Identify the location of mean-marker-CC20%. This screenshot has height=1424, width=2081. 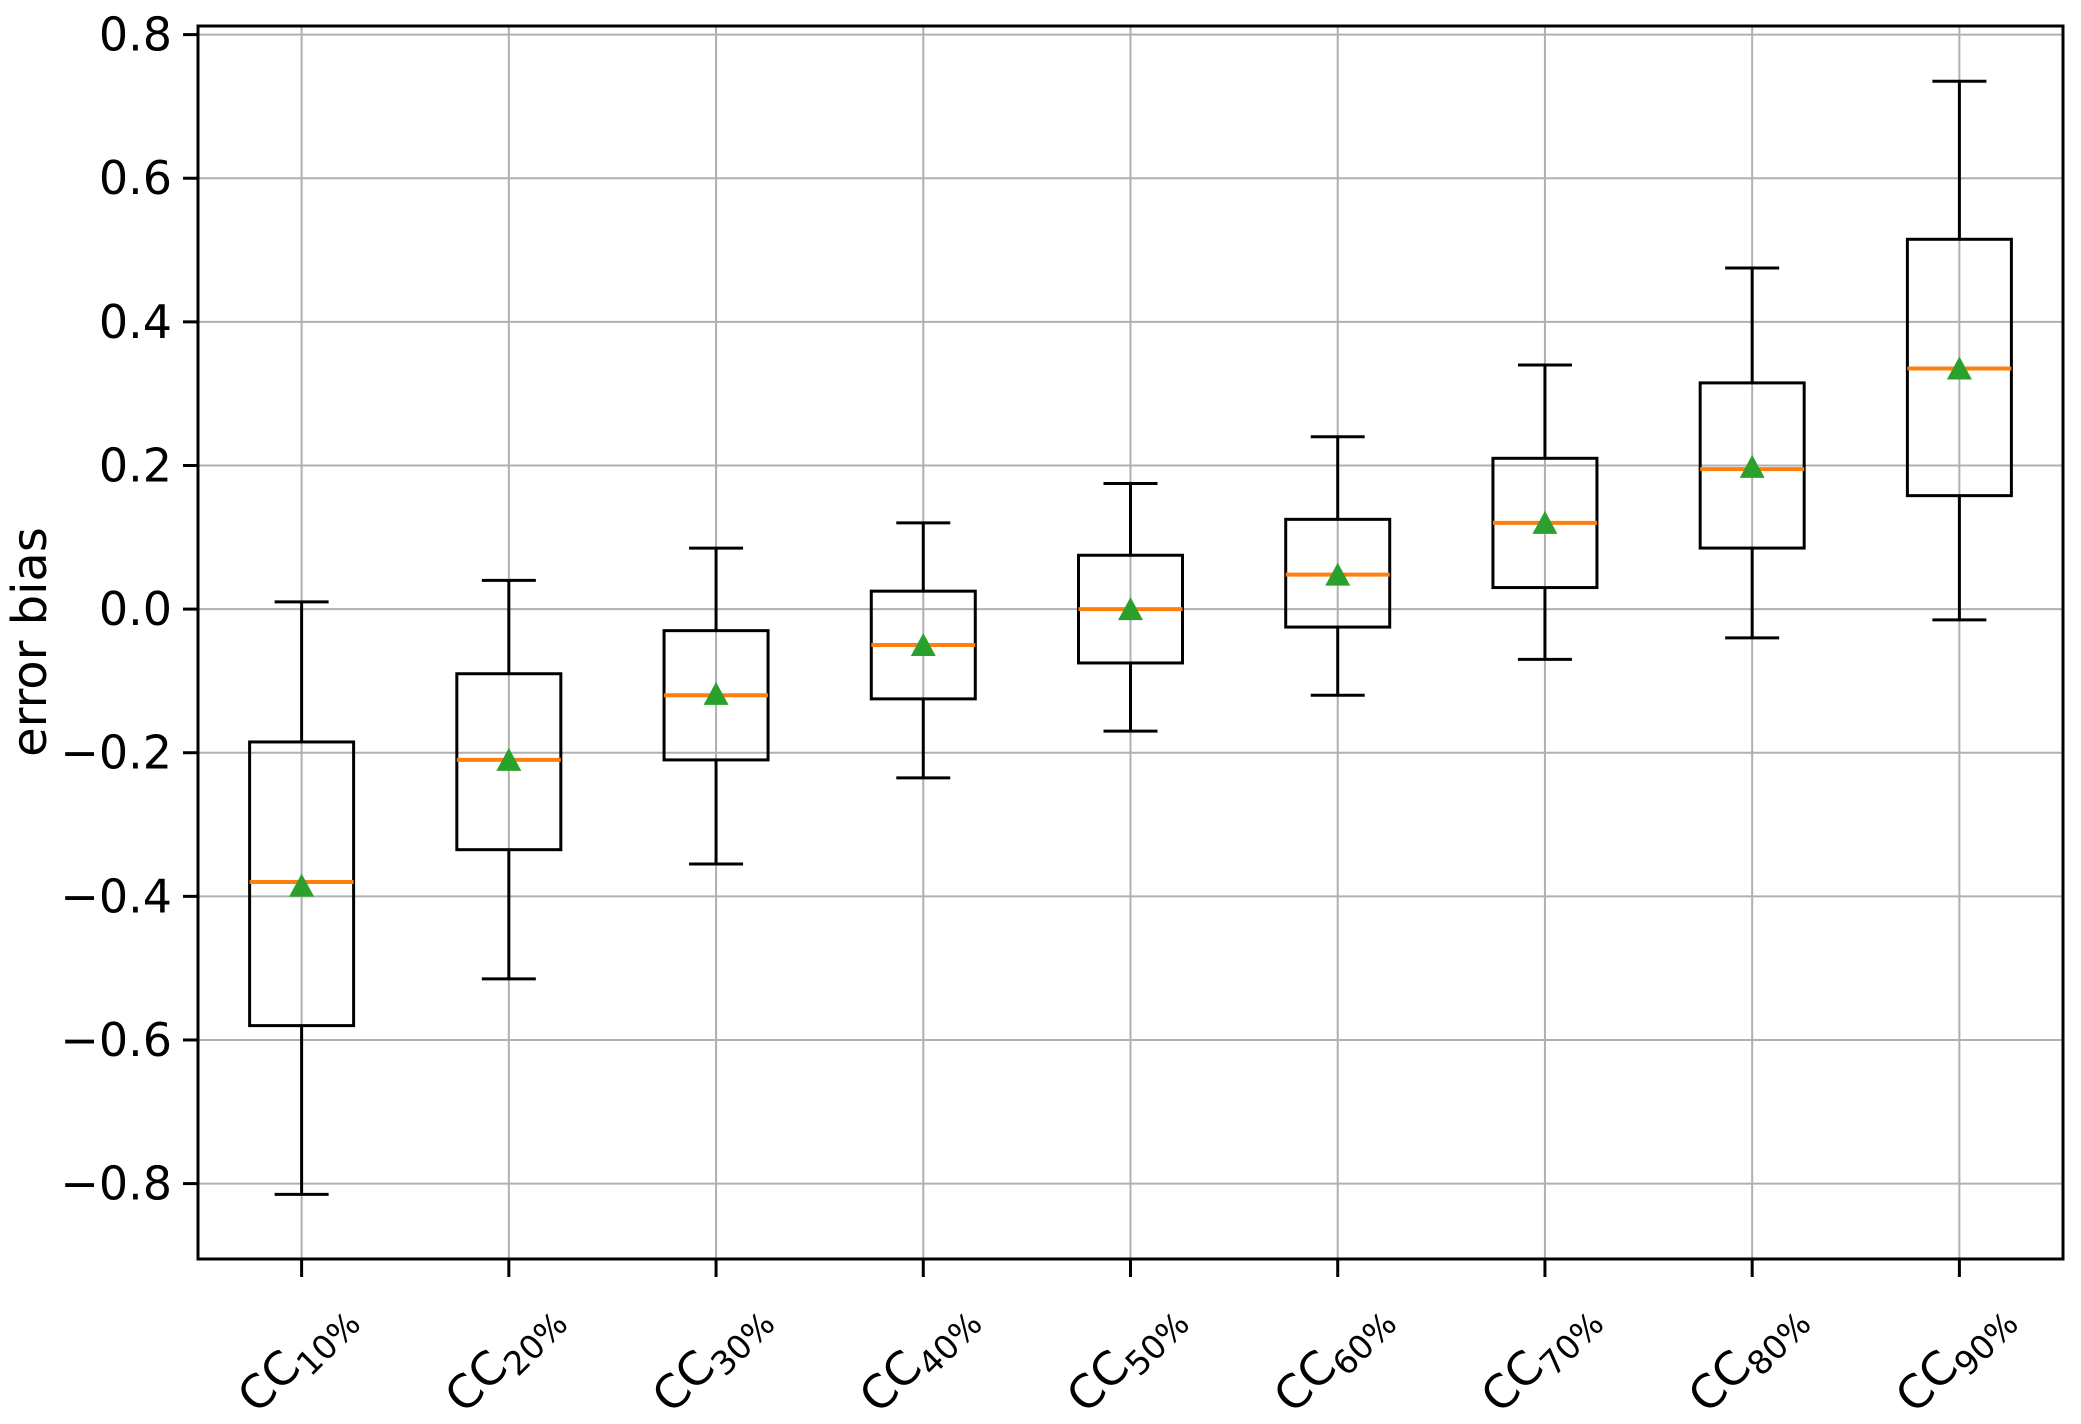
(509, 759).